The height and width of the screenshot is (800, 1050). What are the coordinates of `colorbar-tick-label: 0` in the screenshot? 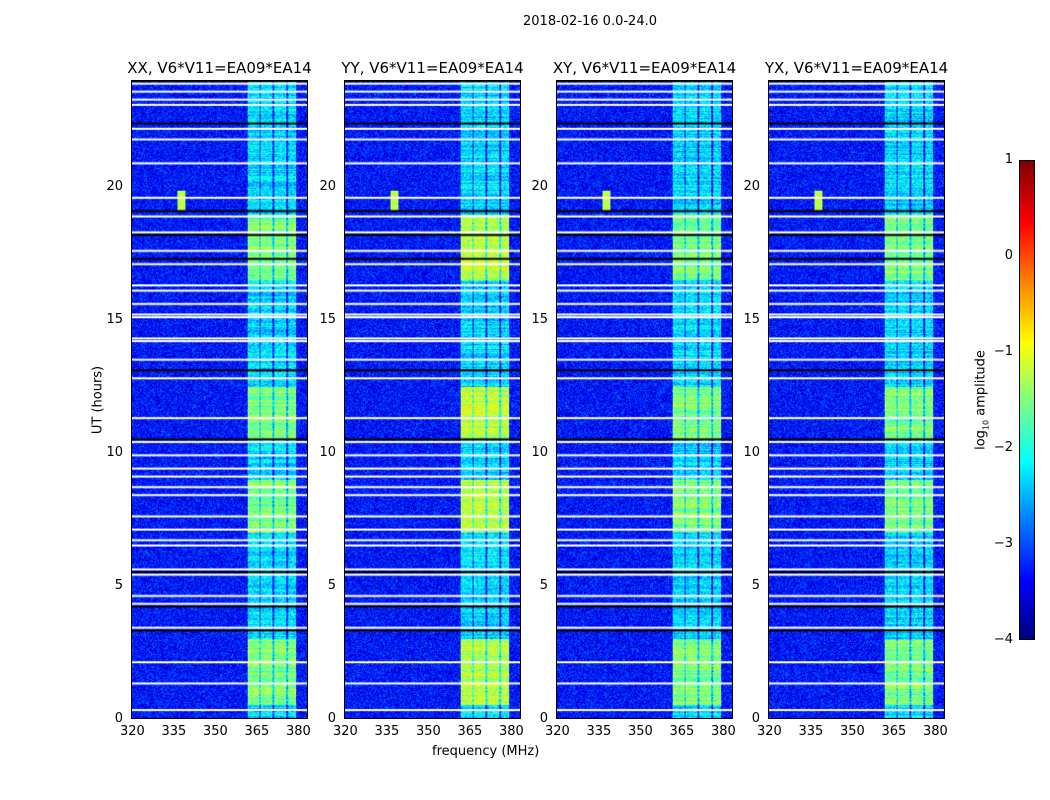 It's located at (1008, 255).